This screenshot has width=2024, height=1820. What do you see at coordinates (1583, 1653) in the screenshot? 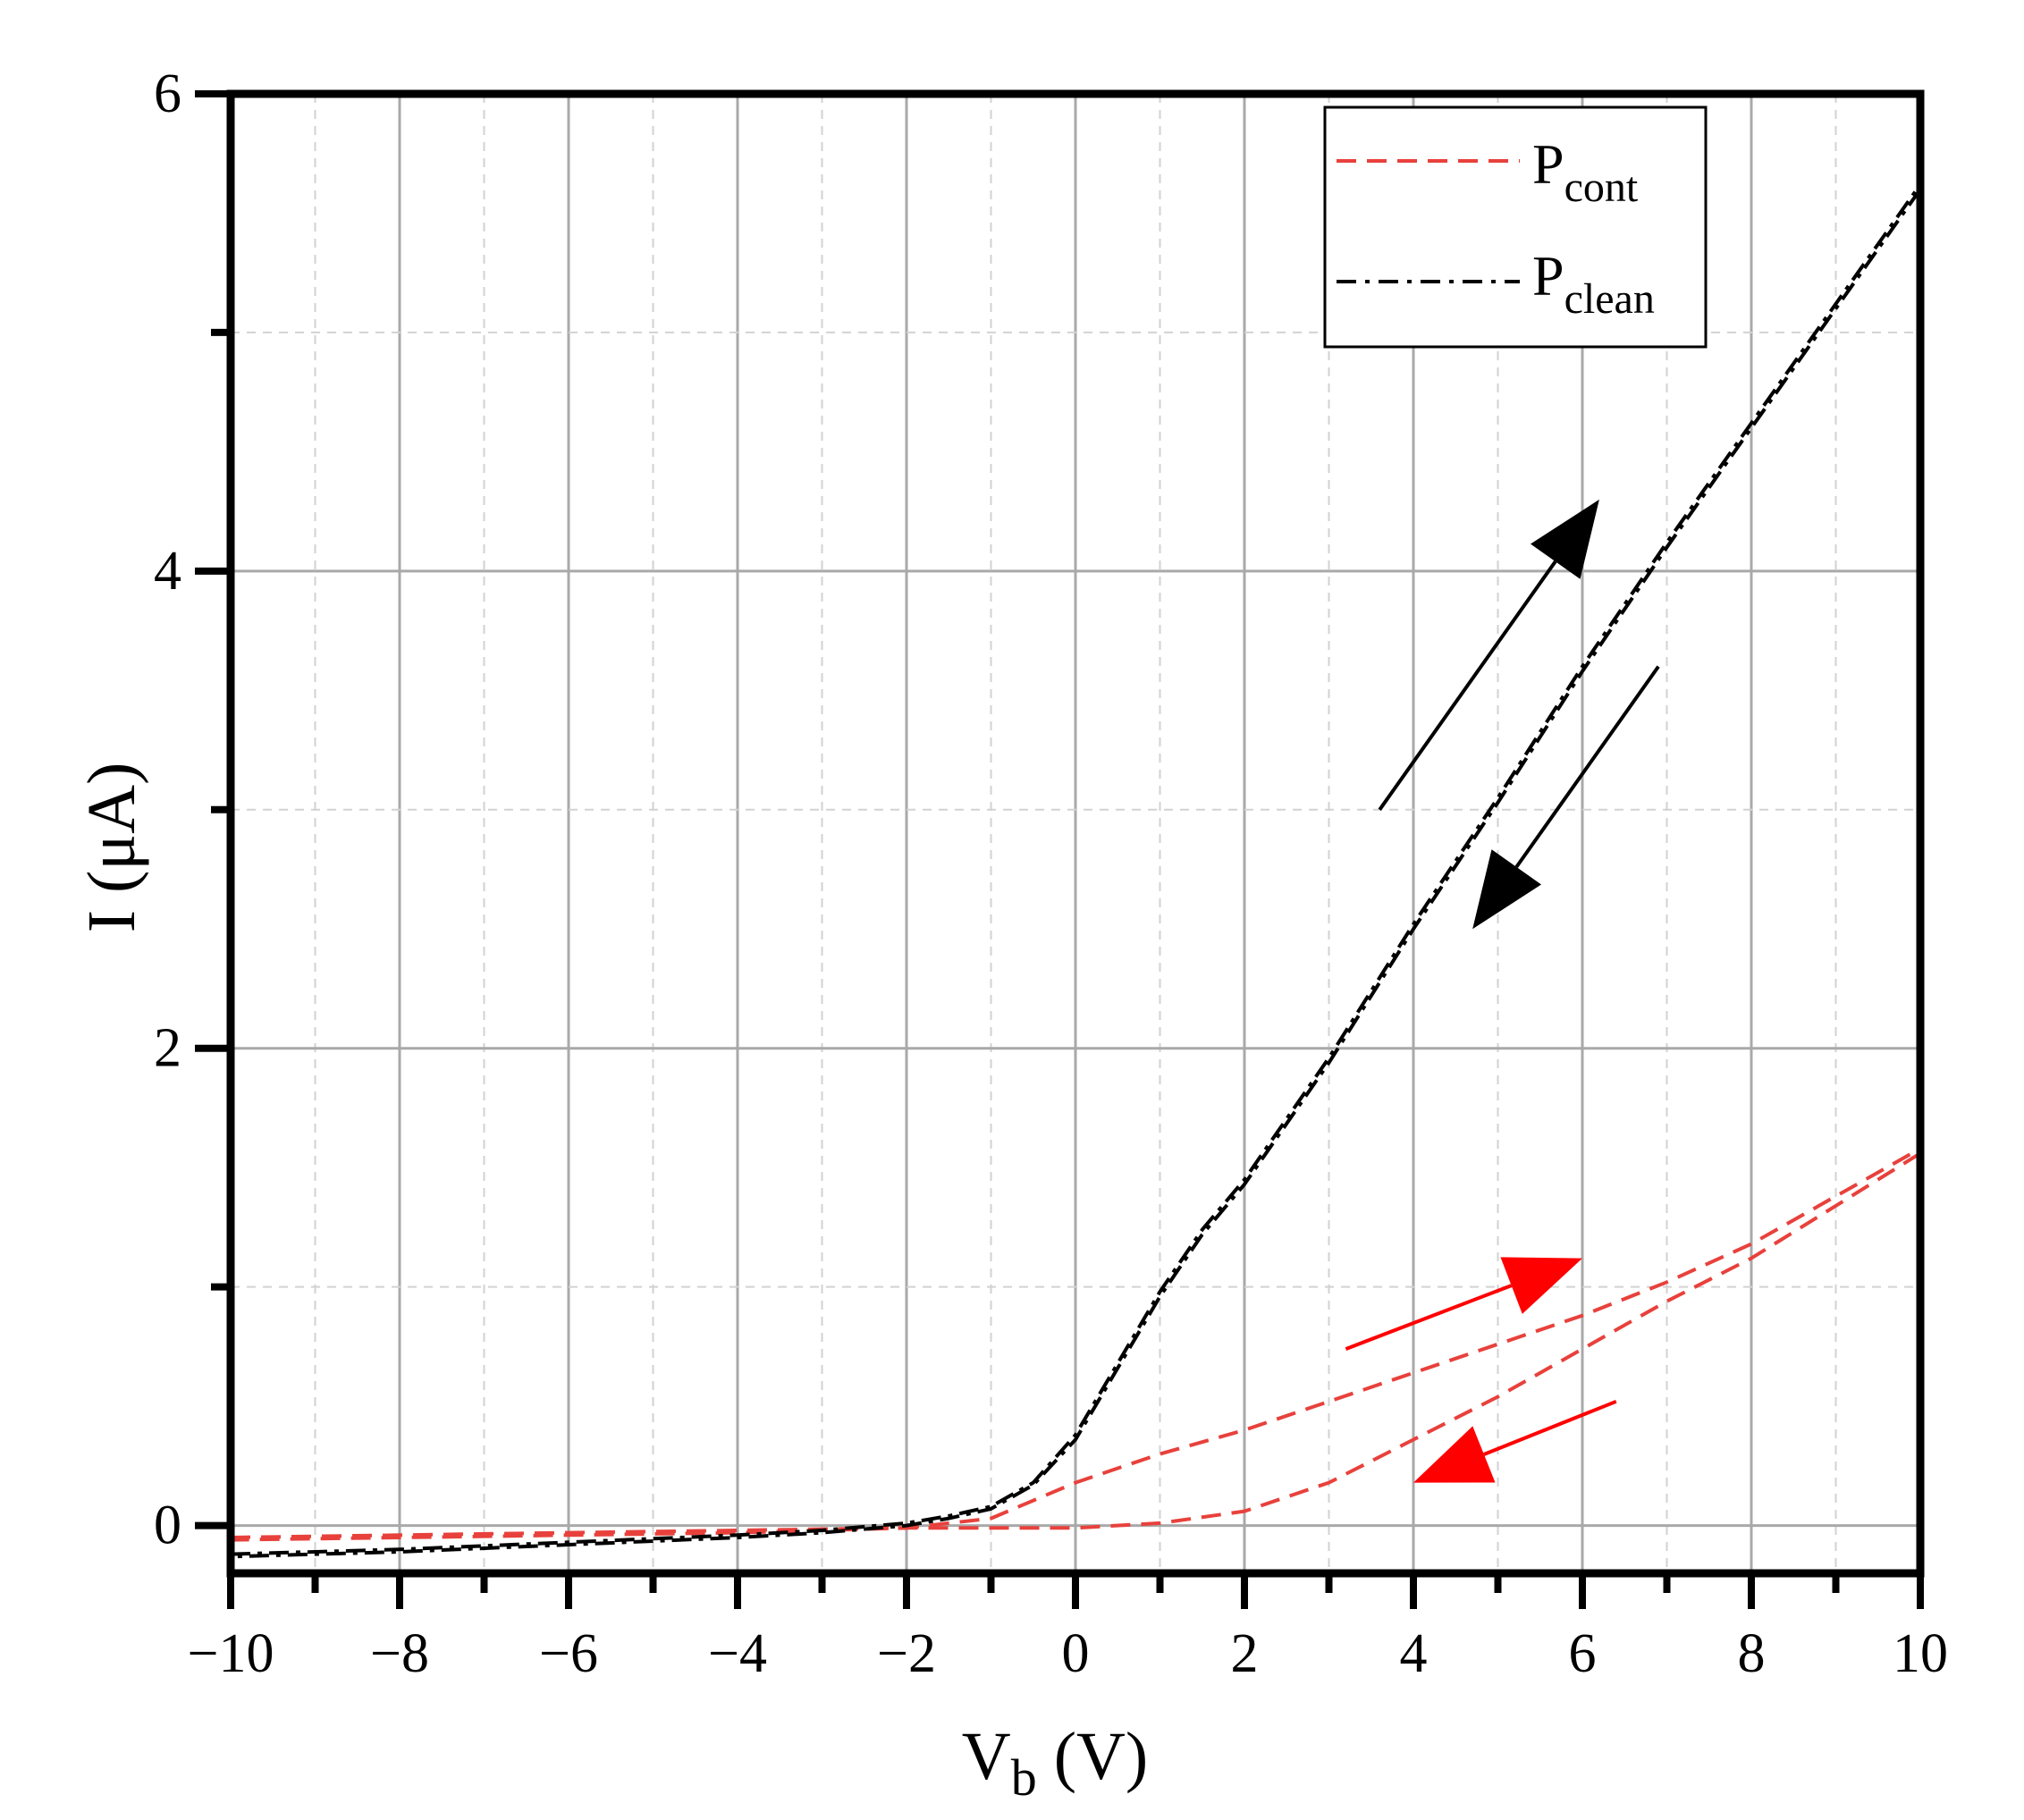
I see `x-tick-label: 6` at bounding box center [1583, 1653].